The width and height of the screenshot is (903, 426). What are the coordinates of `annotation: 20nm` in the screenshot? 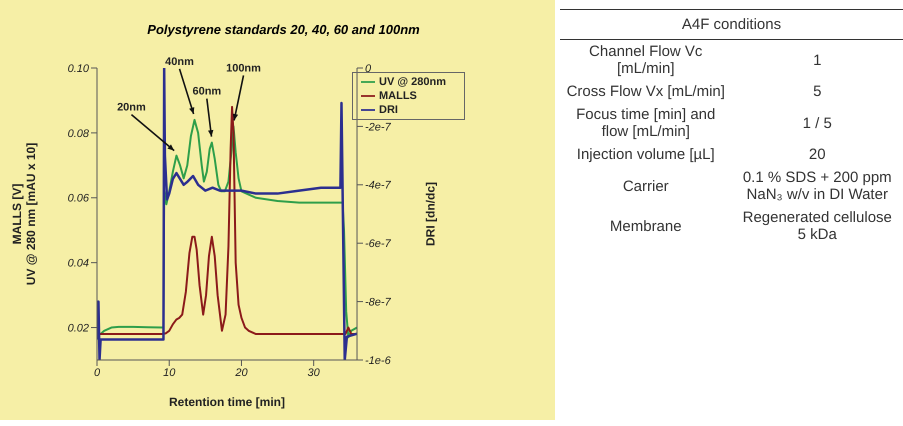 It's located at (131, 108).